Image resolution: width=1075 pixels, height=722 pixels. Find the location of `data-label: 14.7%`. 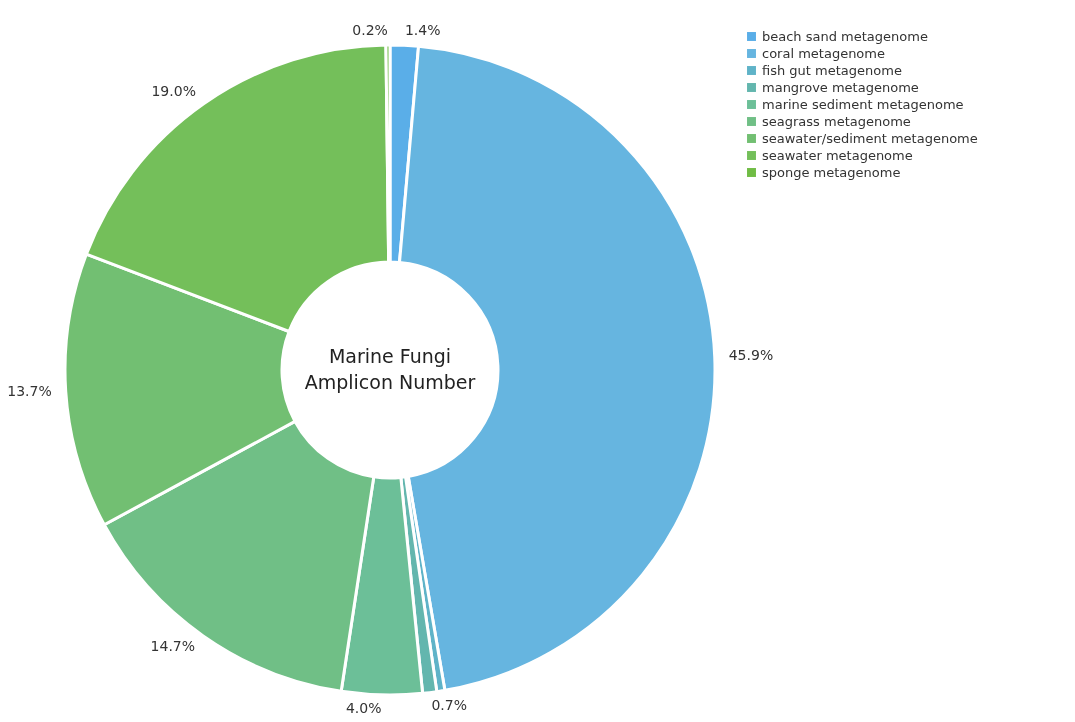

data-label: 14.7% is located at coordinates (173, 646).